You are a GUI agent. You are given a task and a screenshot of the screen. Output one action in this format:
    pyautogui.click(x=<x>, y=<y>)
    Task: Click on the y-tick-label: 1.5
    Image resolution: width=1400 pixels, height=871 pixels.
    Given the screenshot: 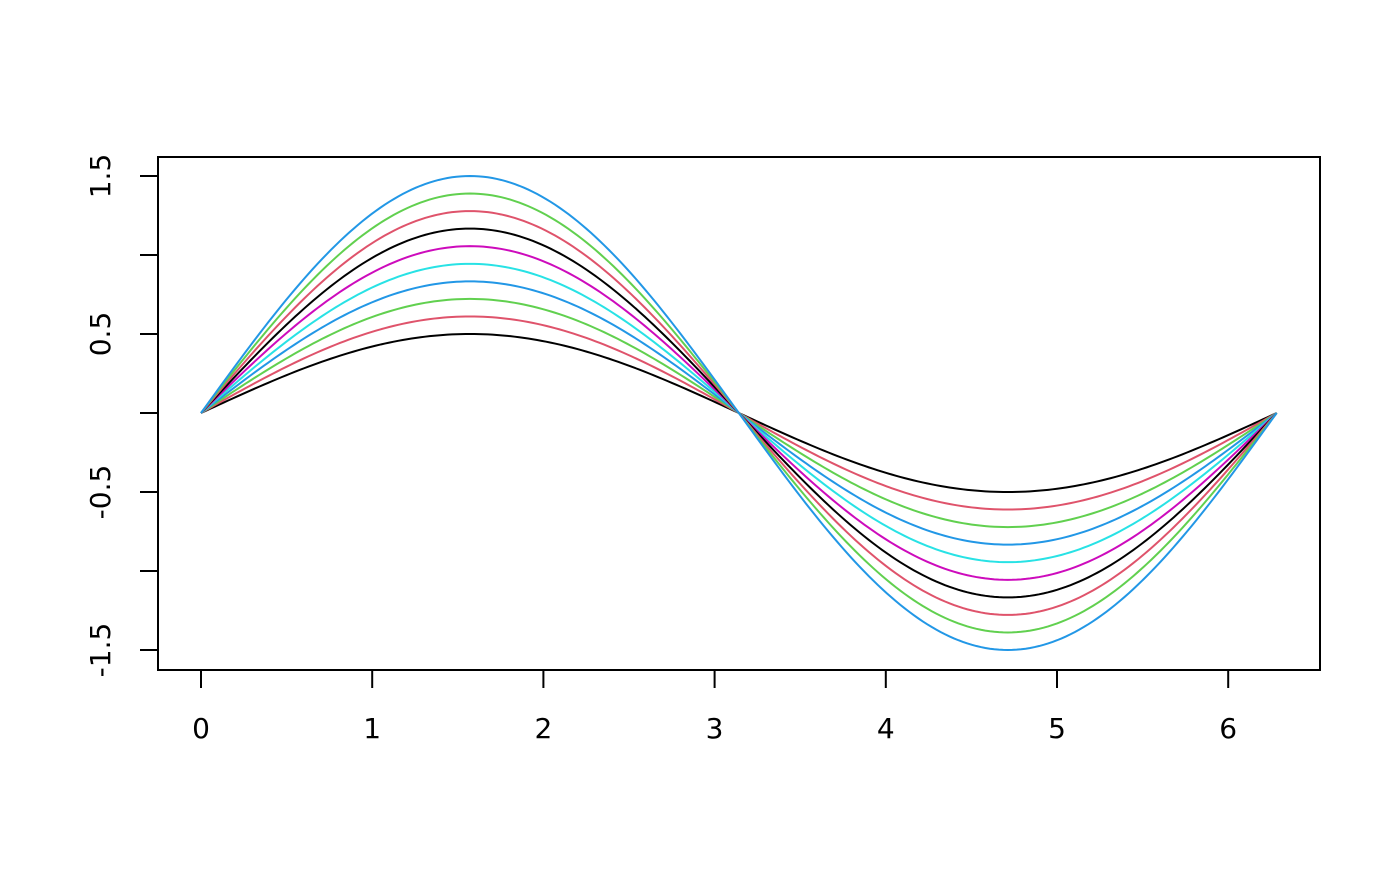 What is the action you would take?
    pyautogui.click(x=100, y=176)
    